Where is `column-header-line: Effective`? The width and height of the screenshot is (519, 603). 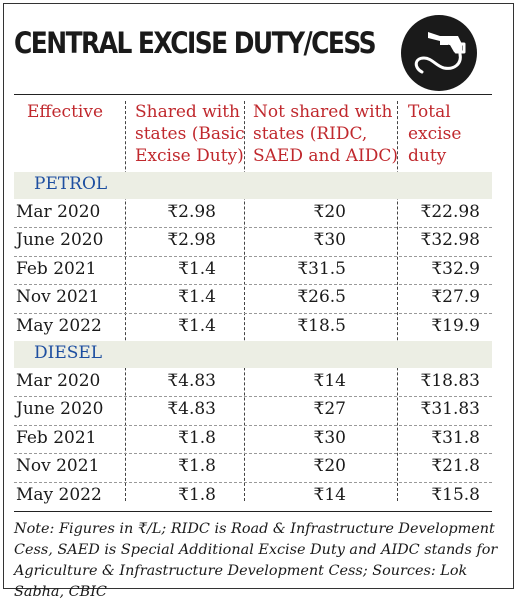
column-header-line: Effective is located at coordinates (65, 112).